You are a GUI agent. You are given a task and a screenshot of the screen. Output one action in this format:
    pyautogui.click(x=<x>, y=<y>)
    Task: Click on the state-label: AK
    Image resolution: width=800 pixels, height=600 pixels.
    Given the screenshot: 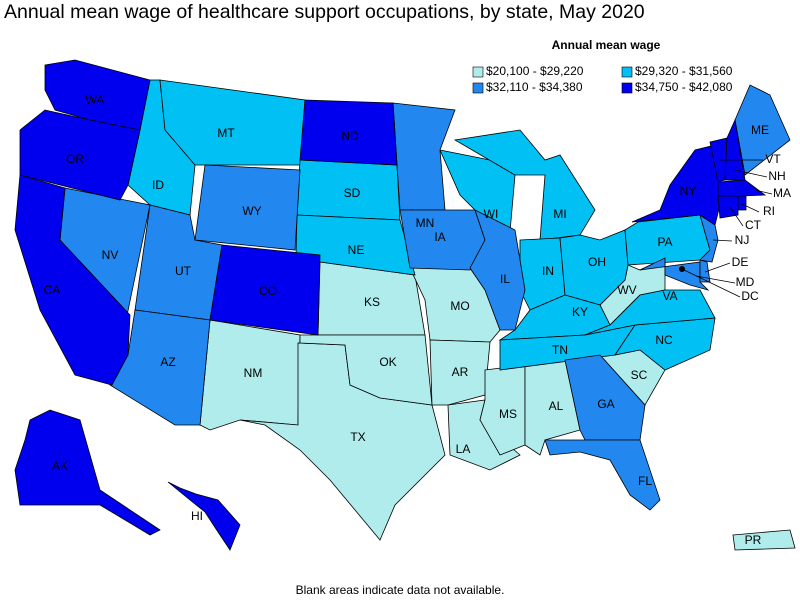 What is the action you would take?
    pyautogui.click(x=60, y=466)
    